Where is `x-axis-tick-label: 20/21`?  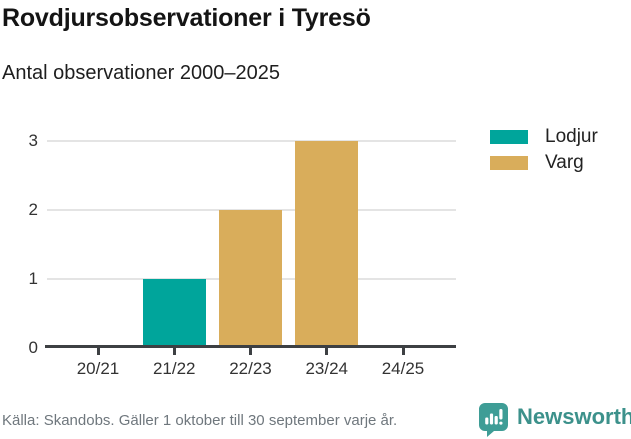 x-axis-tick-label: 20/21 is located at coordinates (98, 368).